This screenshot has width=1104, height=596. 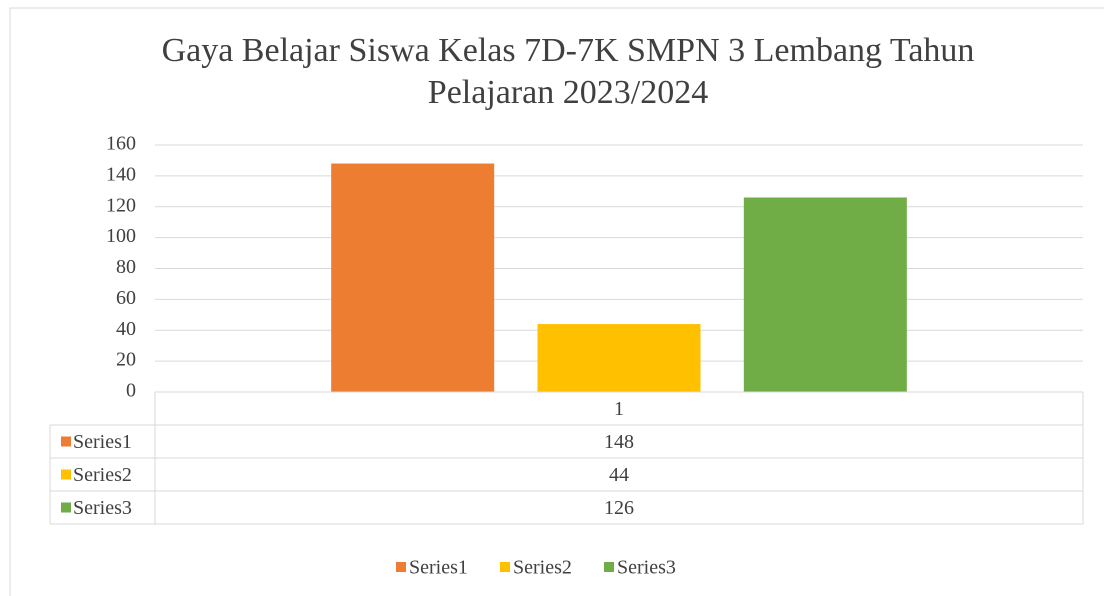 I want to click on legend-label: Series1, so click(x=438, y=568).